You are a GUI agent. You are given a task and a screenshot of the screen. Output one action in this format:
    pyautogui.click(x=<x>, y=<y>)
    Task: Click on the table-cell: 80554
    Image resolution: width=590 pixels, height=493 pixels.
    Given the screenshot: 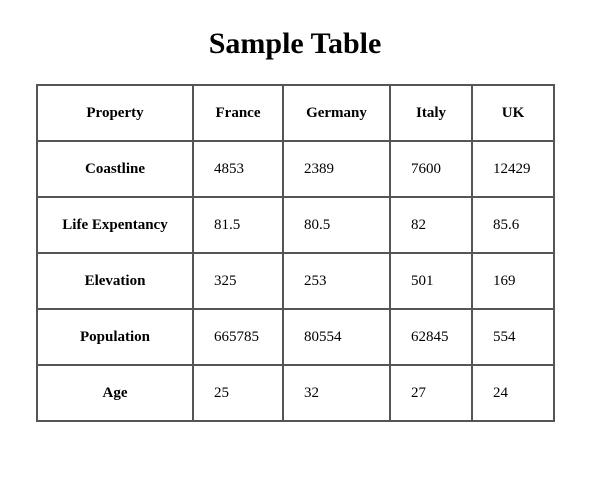 What is the action you would take?
    pyautogui.click(x=336, y=337)
    